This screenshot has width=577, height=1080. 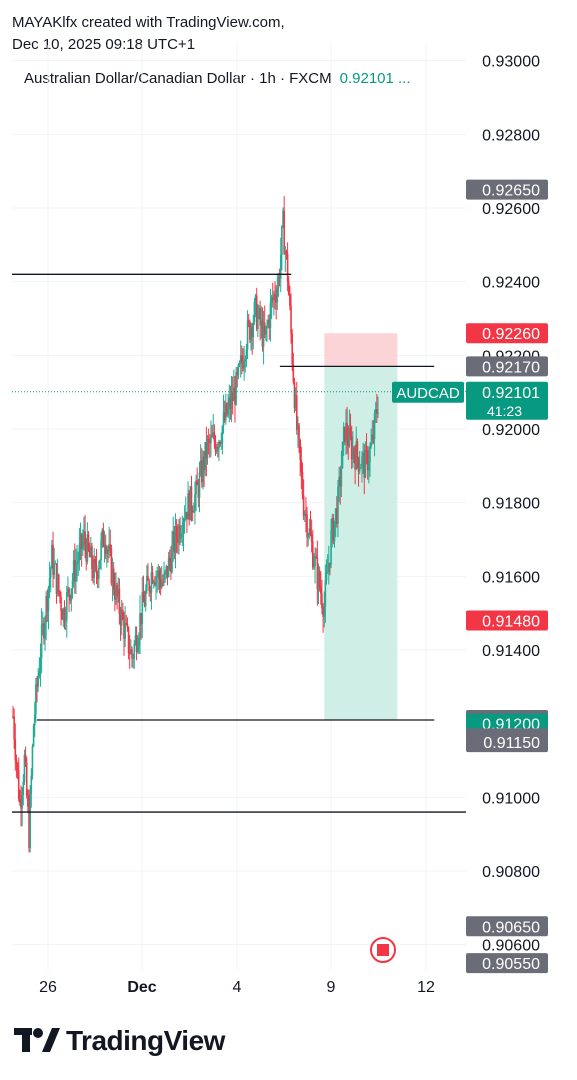 What do you see at coordinates (428, 392) in the screenshot?
I see `symbol-tag-badge` at bounding box center [428, 392].